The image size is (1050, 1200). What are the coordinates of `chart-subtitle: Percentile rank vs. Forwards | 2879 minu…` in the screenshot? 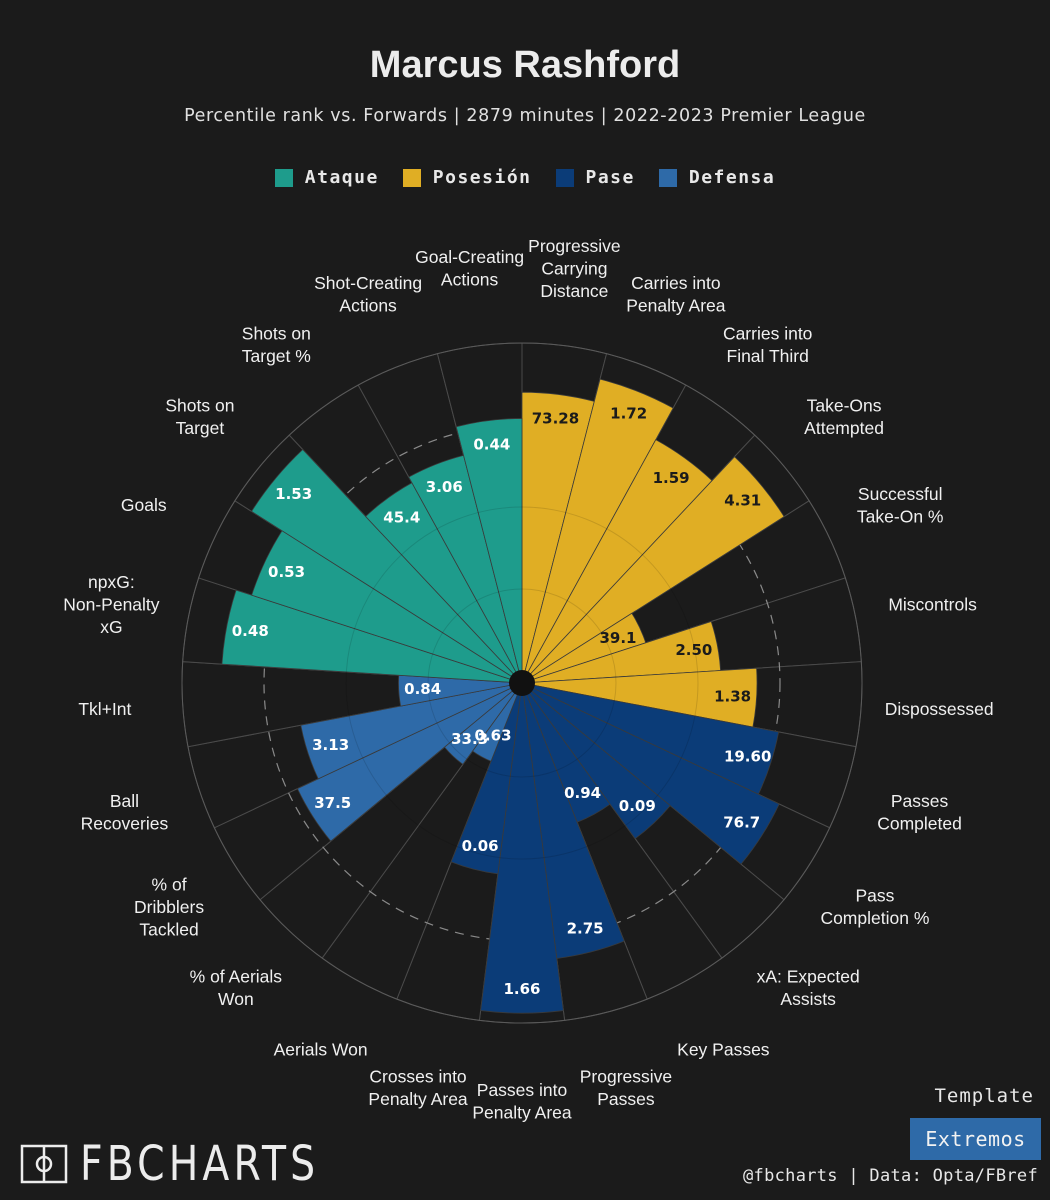 It's located at (525, 116).